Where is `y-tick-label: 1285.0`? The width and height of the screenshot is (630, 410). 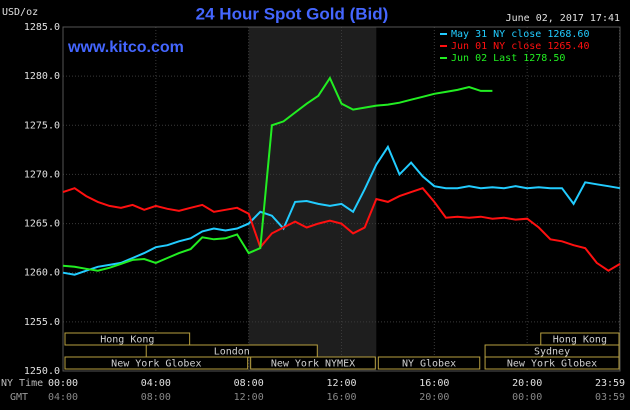 y-tick-label: 1285.0 is located at coordinates (42, 27).